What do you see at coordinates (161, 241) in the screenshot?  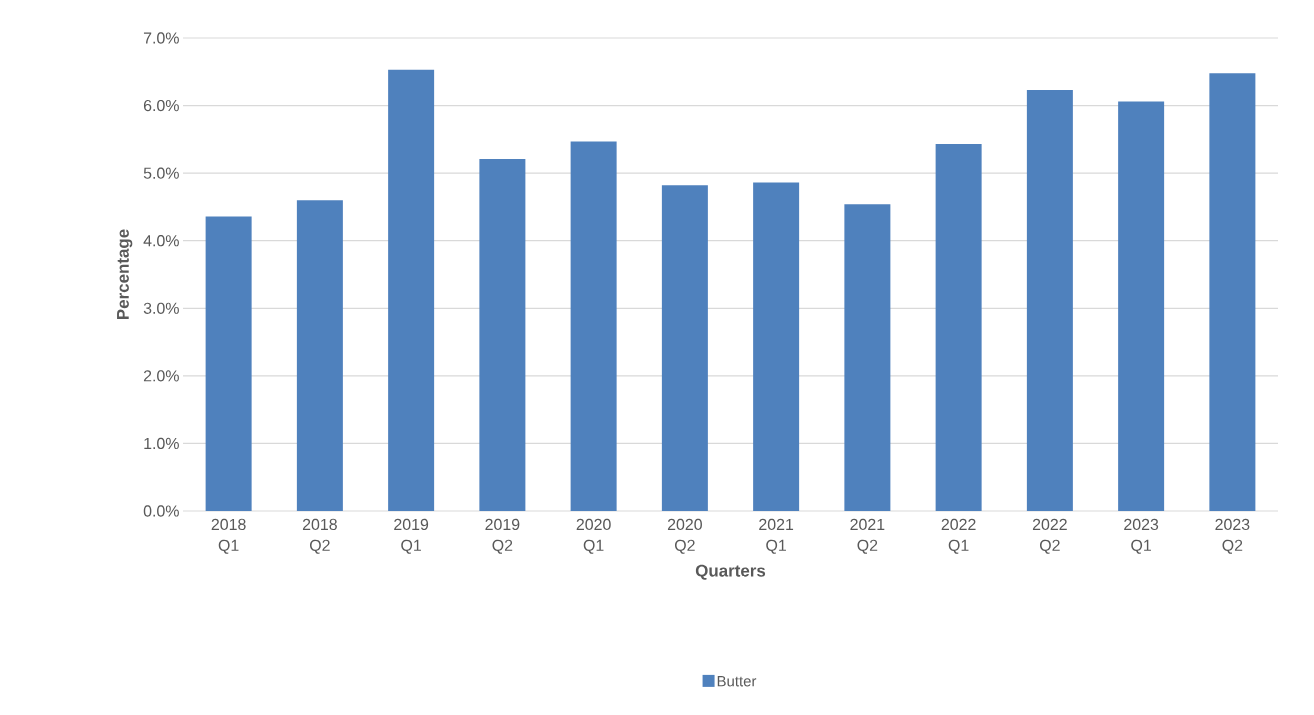 I see `y-tick-label: 4.0%` at bounding box center [161, 241].